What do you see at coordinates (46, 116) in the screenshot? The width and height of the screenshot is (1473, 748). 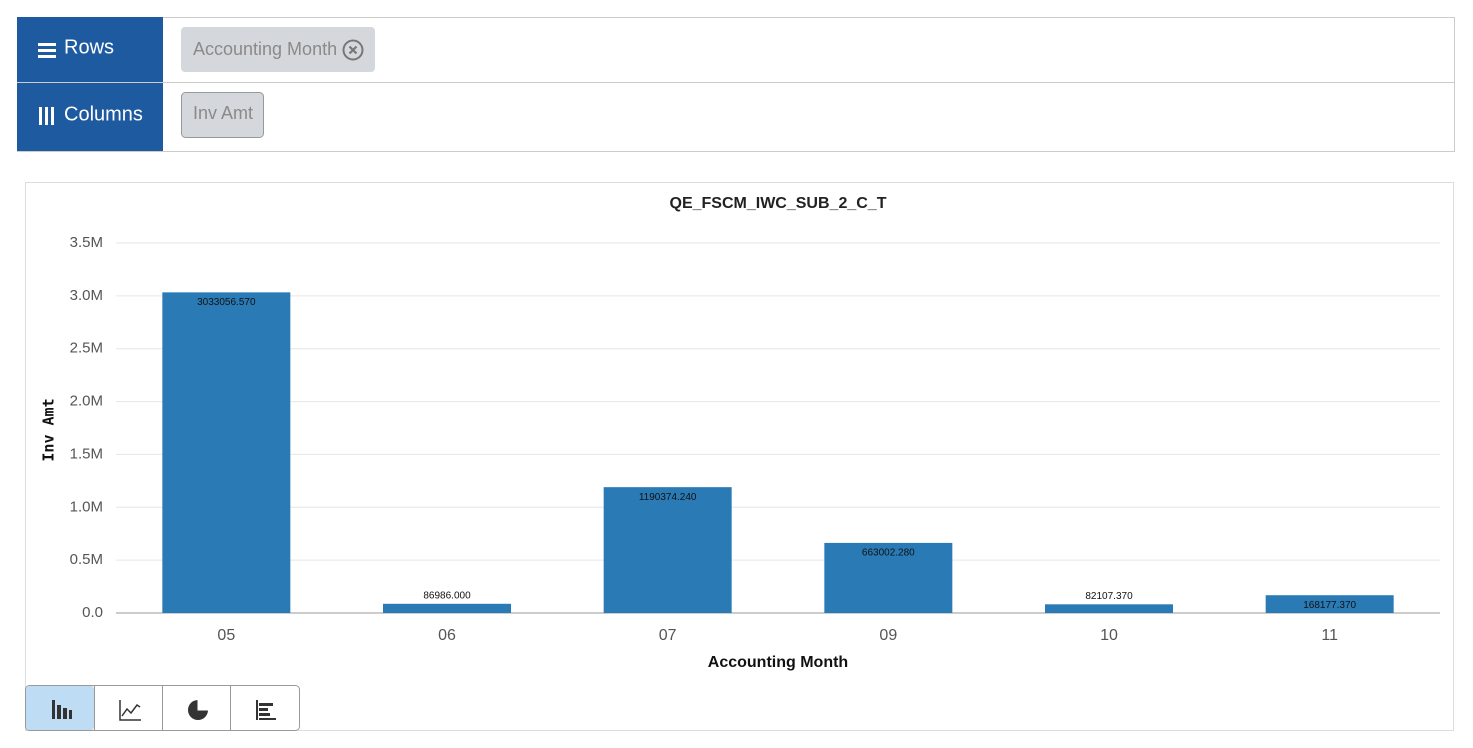 I see `columns-icon` at bounding box center [46, 116].